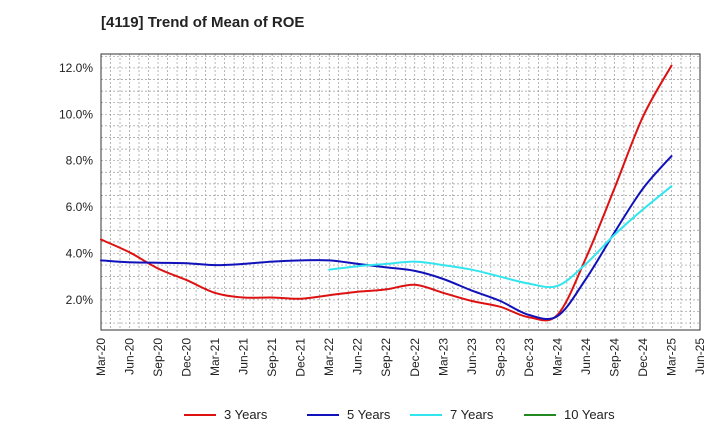 This screenshot has height=440, width=720. What do you see at coordinates (700, 356) in the screenshot?
I see `x-tick-label: Jun-25` at bounding box center [700, 356].